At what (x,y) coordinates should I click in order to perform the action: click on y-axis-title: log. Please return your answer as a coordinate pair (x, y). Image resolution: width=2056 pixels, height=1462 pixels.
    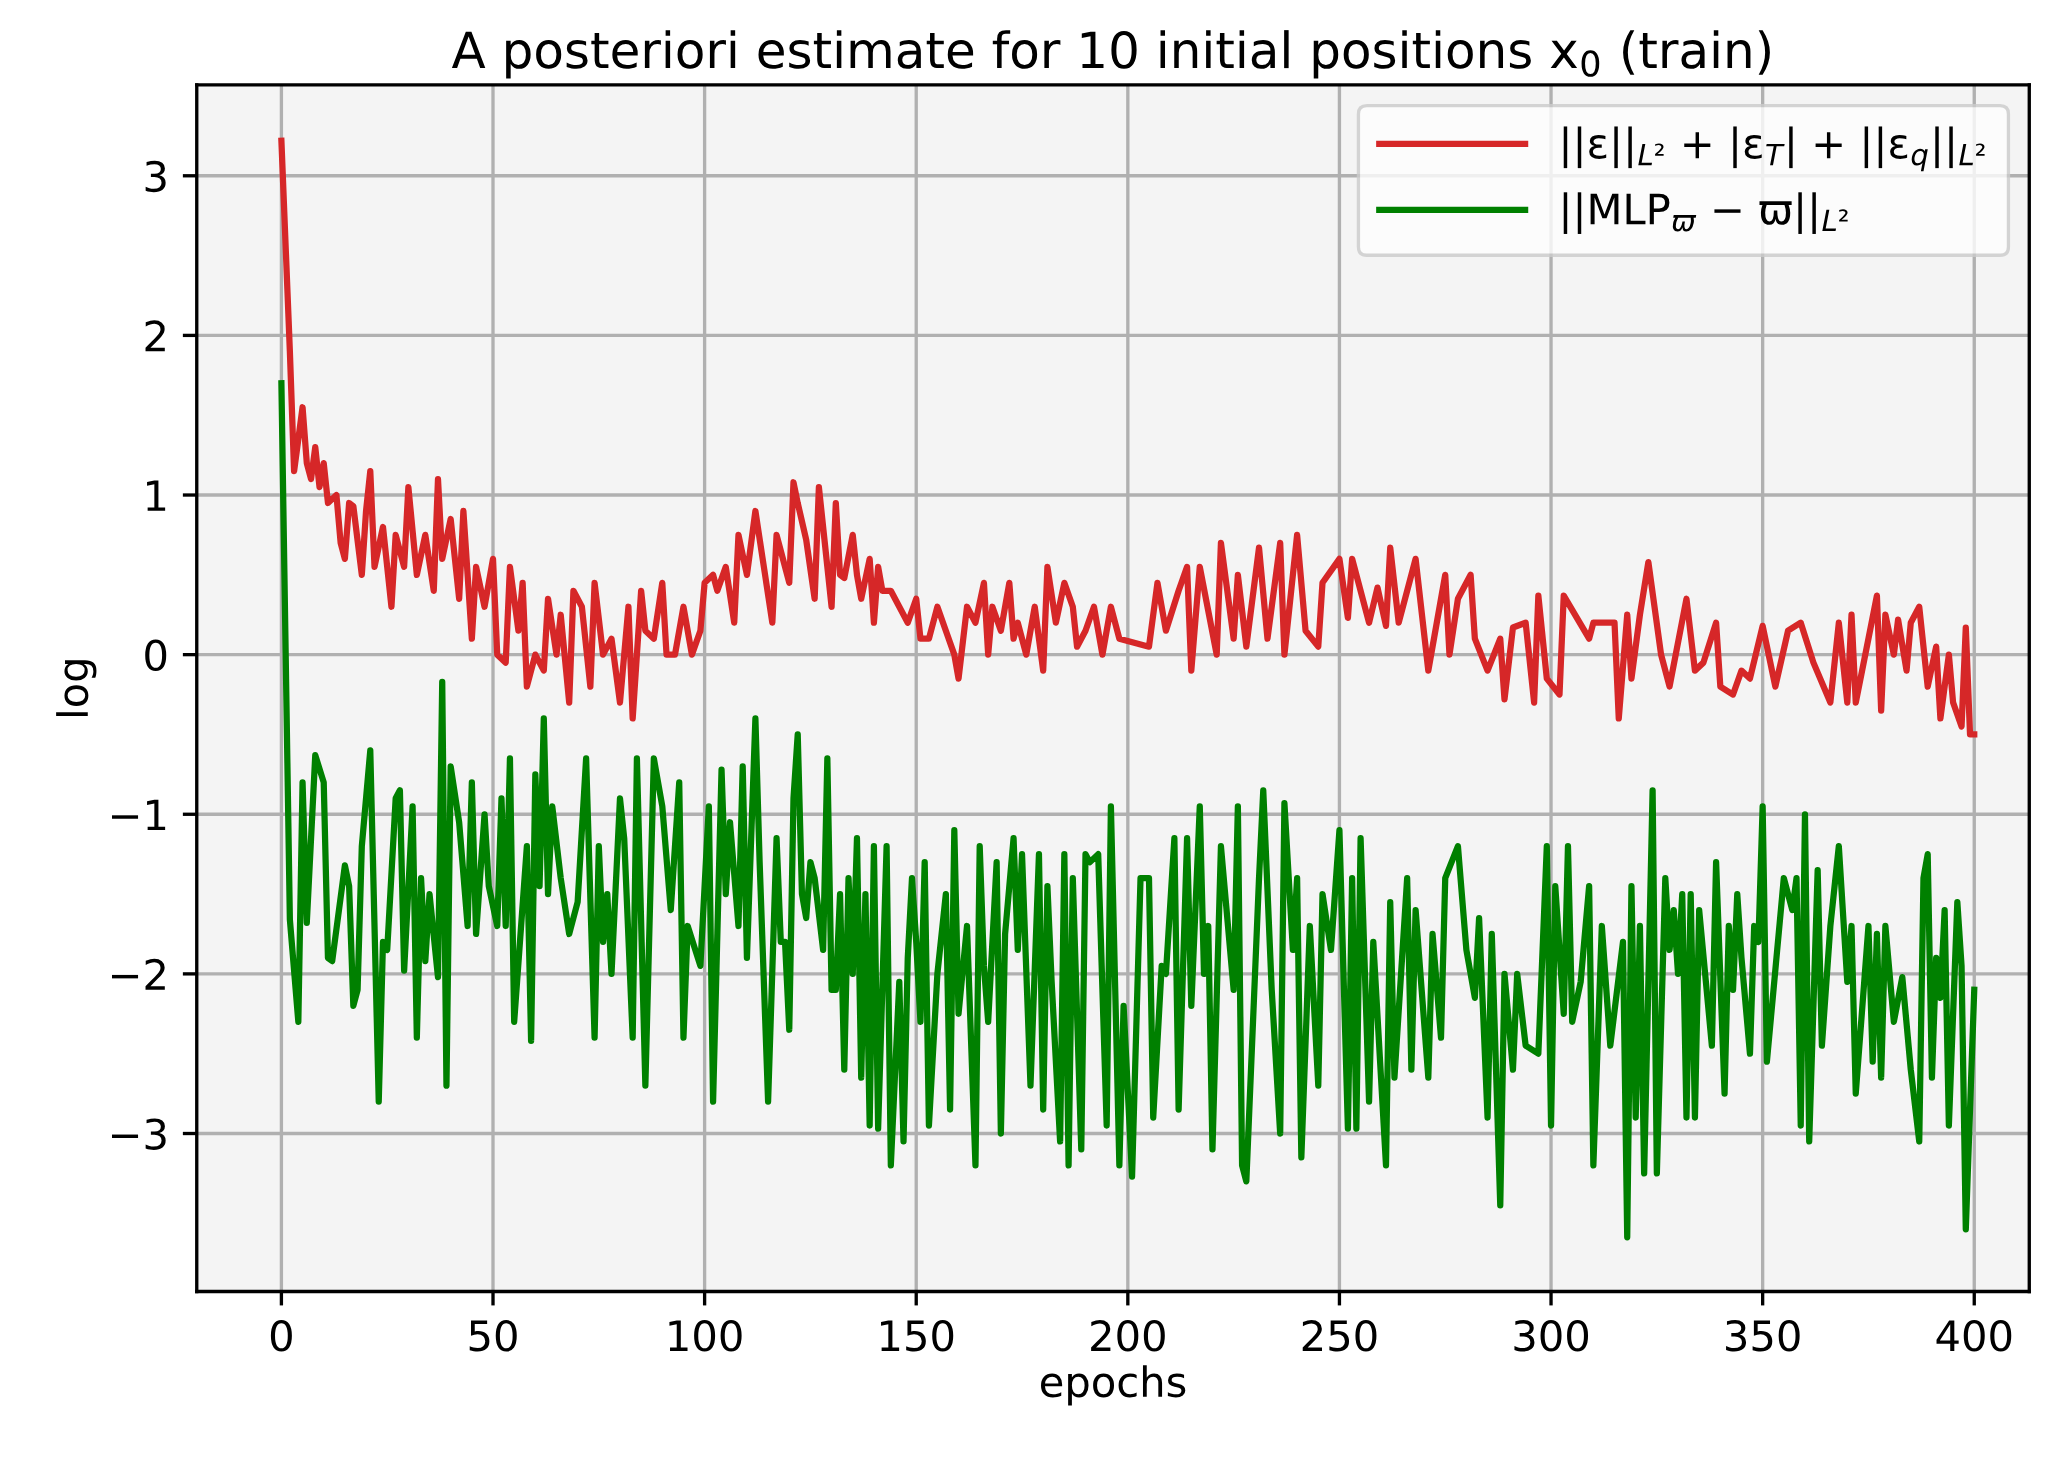
    Looking at the image, I should click on (76, 688).